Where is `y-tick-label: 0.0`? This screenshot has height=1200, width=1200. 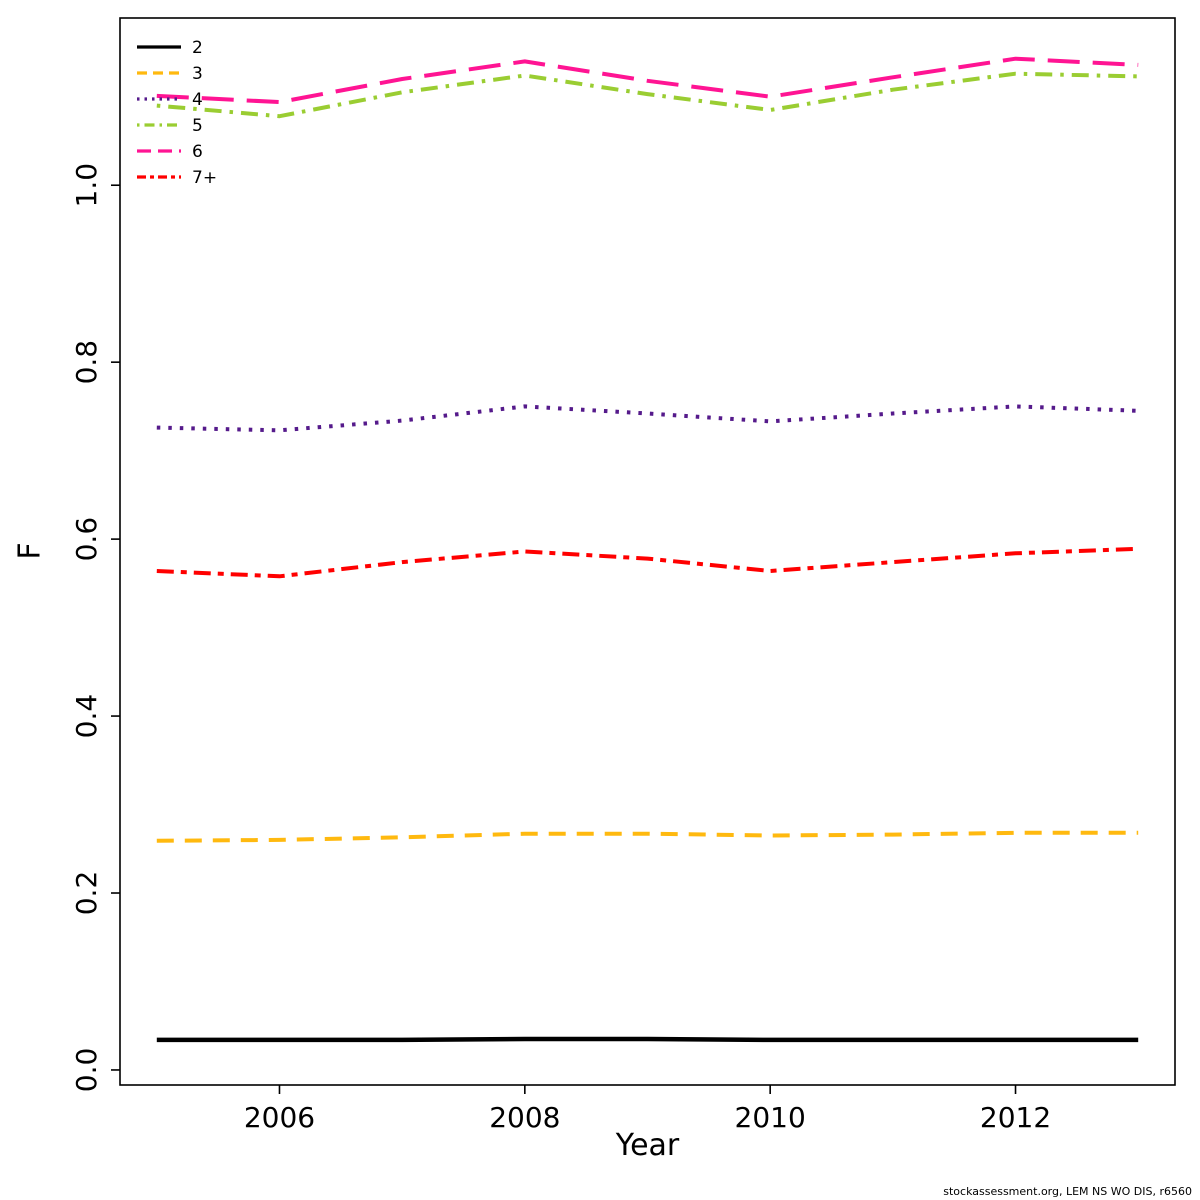 y-tick-label: 0.0 is located at coordinates (86, 1070).